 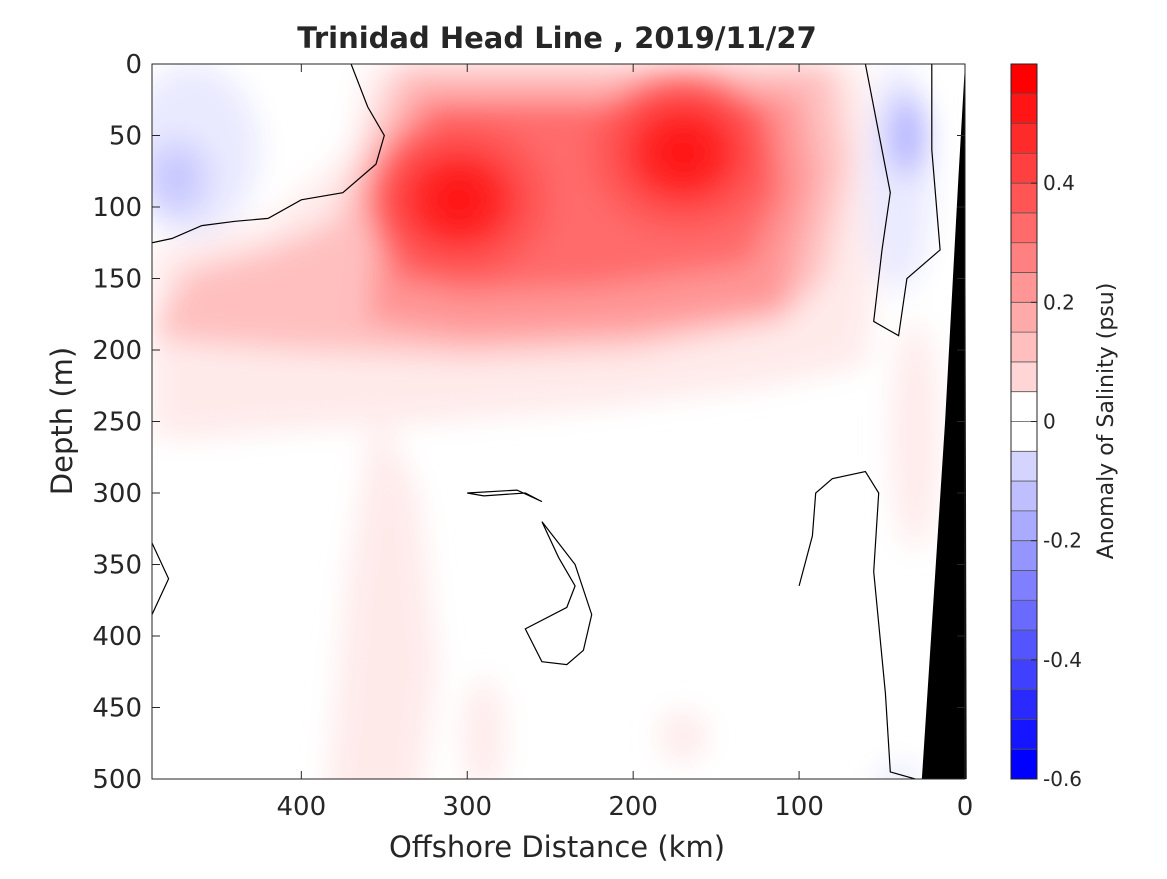 I want to click on y-tick-label: 150, so click(x=117, y=280).